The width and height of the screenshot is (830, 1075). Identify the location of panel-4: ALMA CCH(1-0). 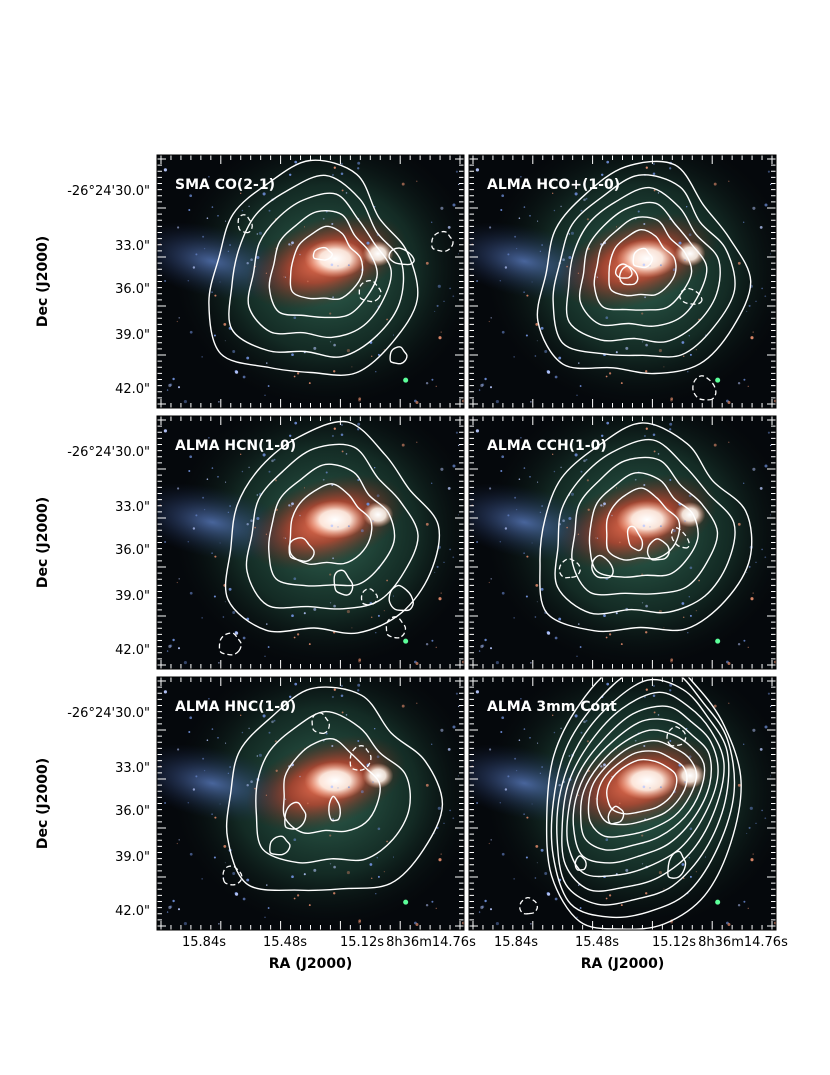
(622, 542).